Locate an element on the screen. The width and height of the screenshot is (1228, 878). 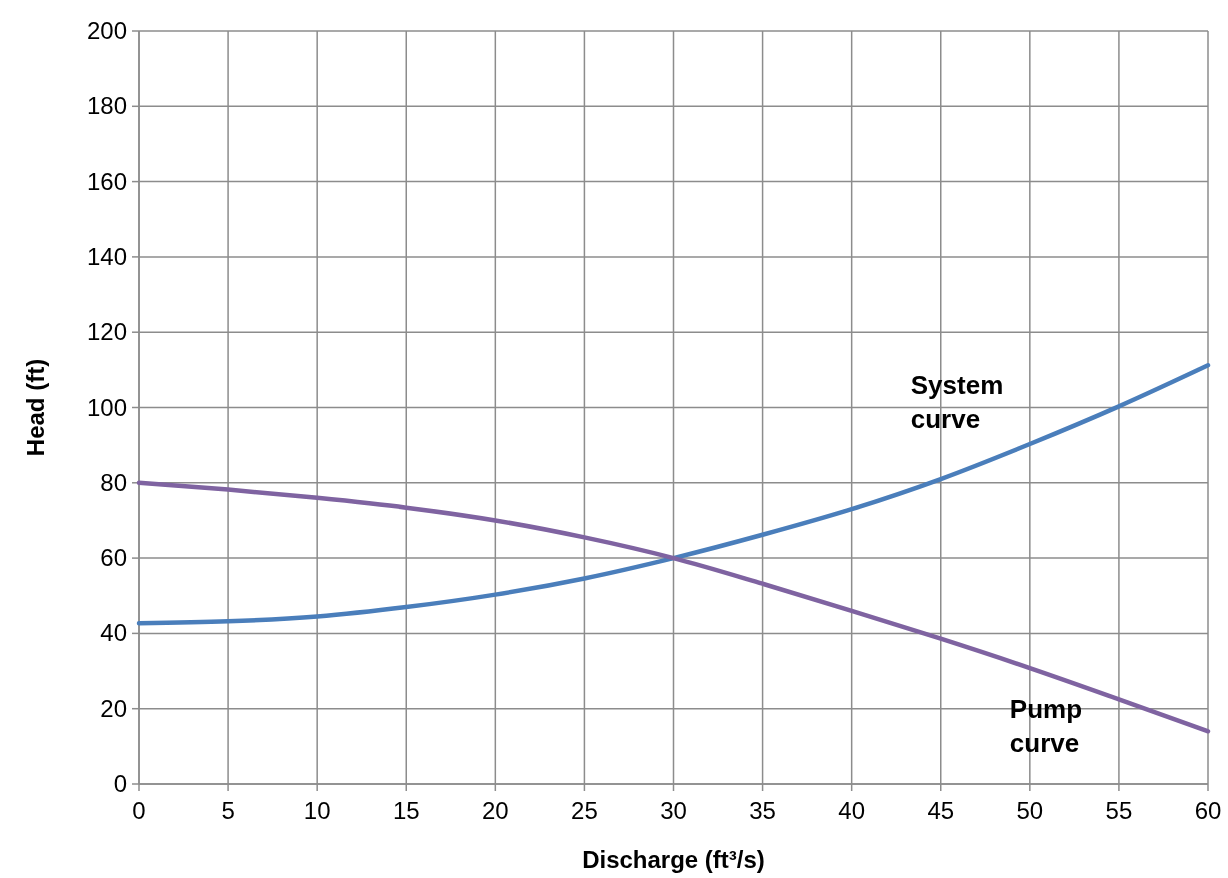
x-axis-title: Discharge (ft³/s) is located at coordinates (673, 859).